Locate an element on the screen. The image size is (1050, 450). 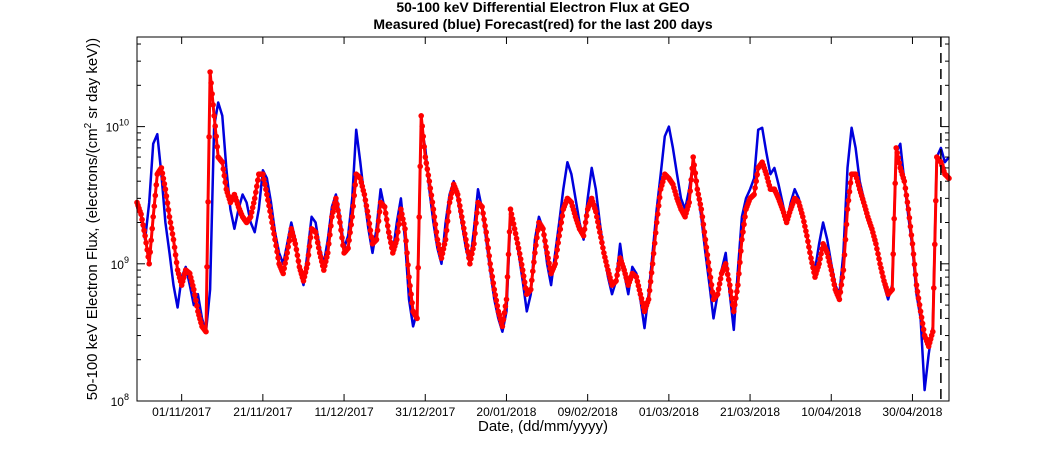
x-tick-label: 20/01/2018 is located at coordinates (506, 412).